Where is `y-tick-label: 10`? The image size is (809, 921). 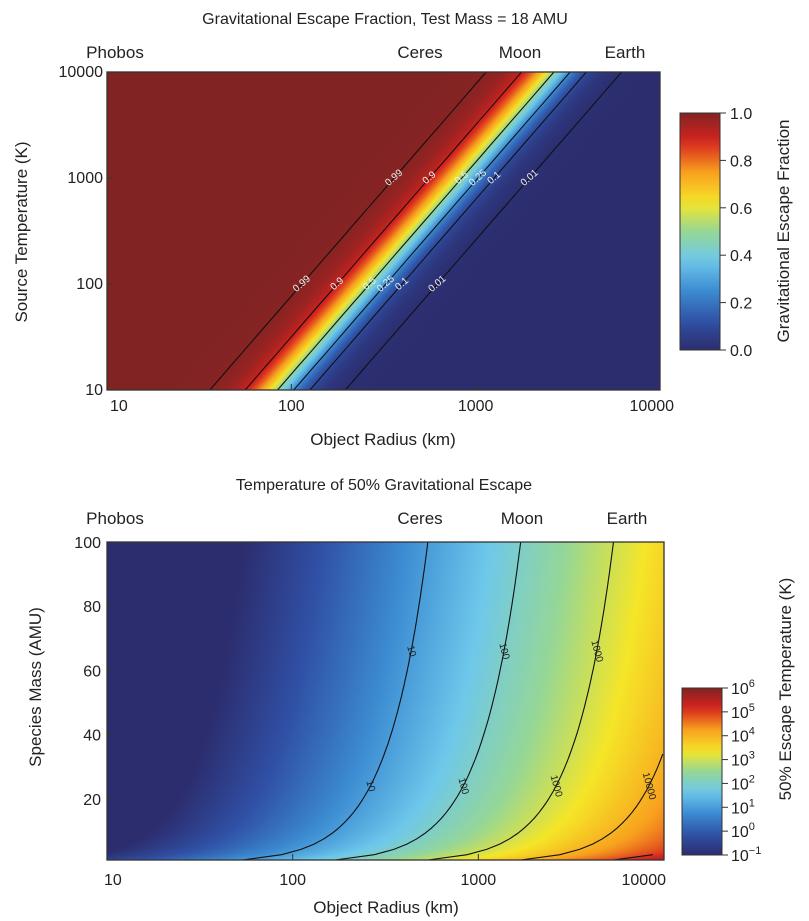 y-tick-label: 10 is located at coordinates (94, 390).